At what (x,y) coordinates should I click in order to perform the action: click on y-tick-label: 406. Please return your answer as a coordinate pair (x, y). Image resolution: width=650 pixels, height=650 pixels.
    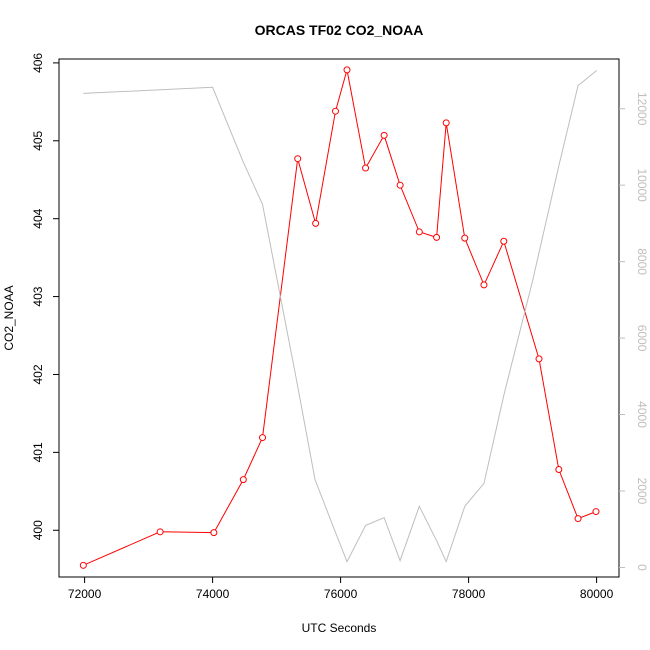
    Looking at the image, I should click on (38, 63).